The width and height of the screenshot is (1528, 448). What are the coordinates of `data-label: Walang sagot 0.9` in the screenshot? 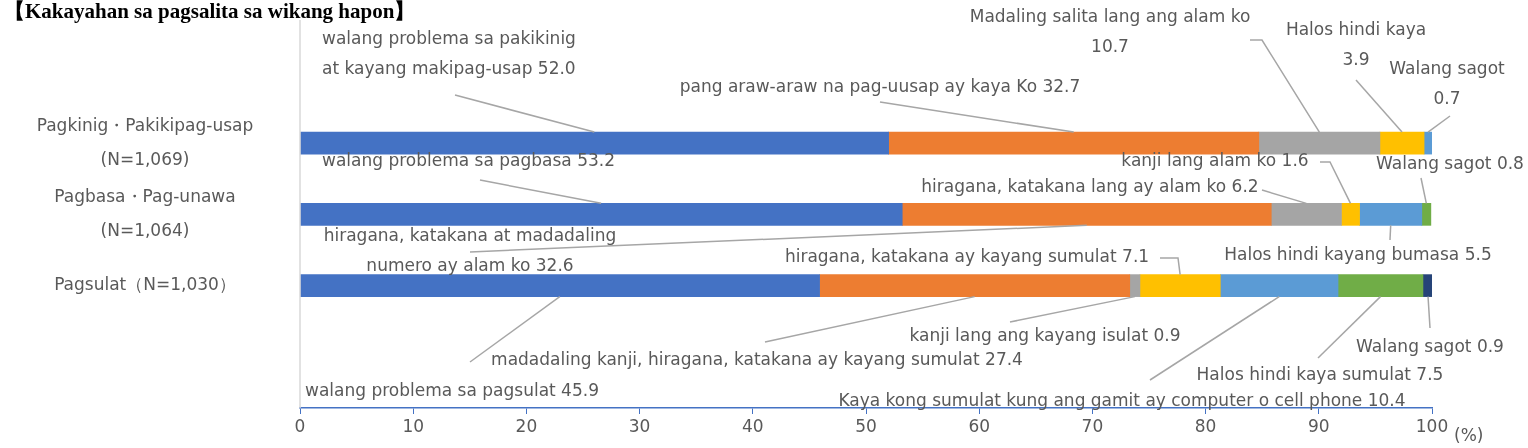 It's located at (1430, 346).